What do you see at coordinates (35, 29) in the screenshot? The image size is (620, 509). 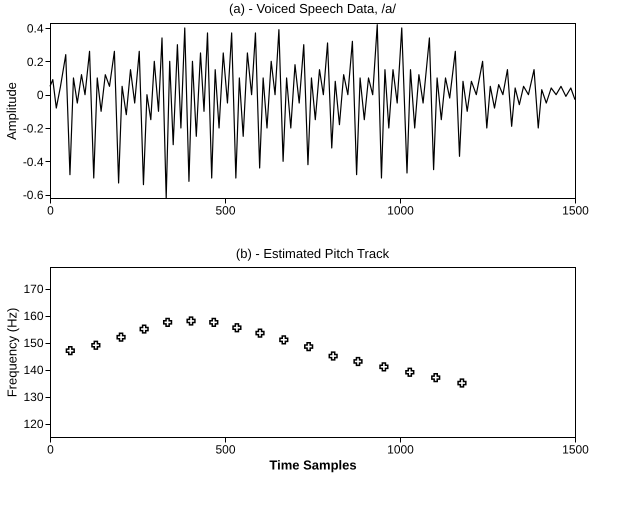 I see `y-tick-label: 0.4` at bounding box center [35, 29].